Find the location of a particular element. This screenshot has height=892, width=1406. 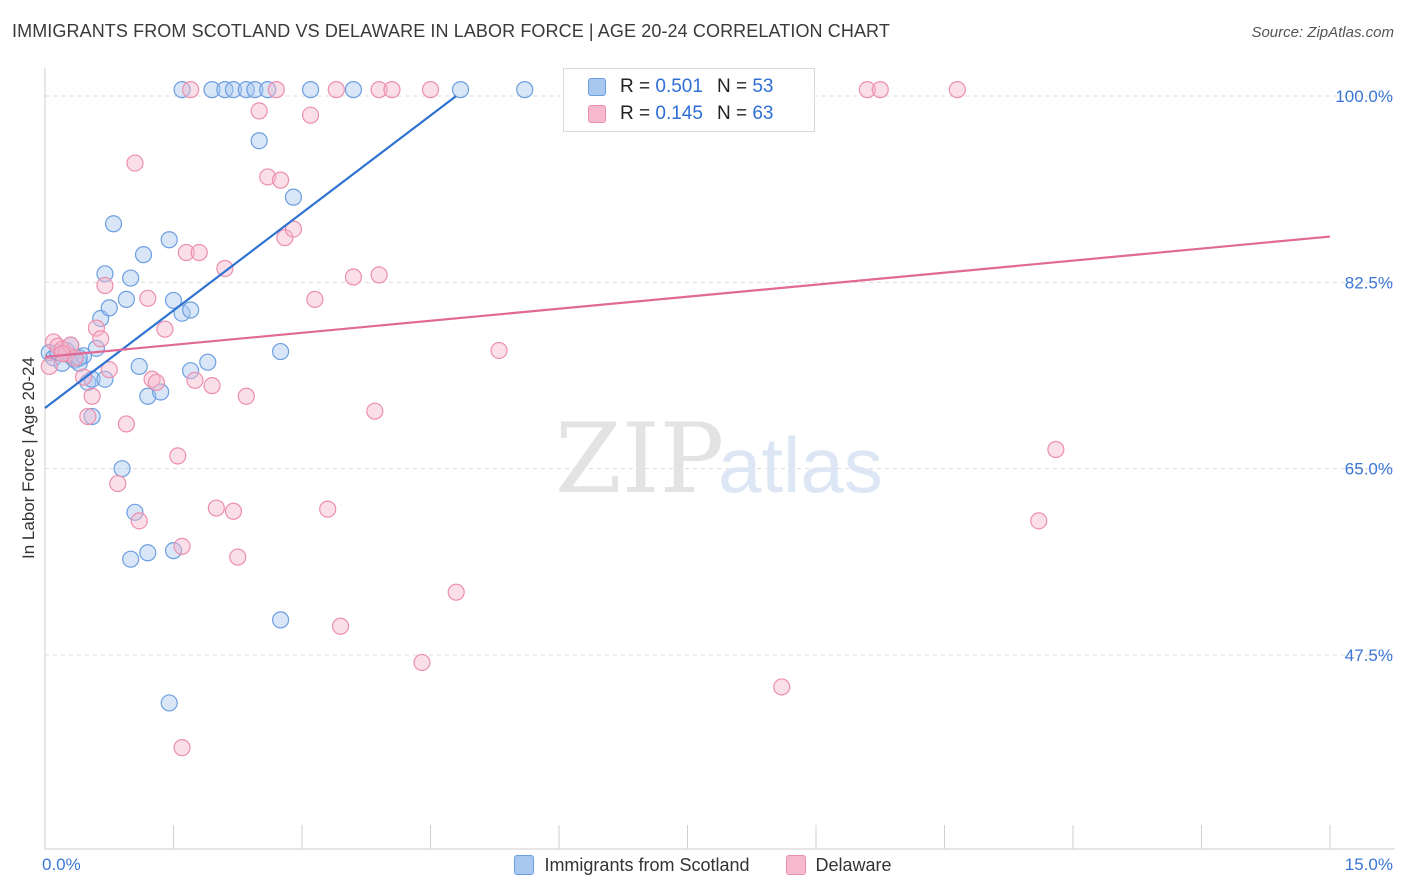

y-tick-label: 82.5% is located at coordinates (1369, 282).